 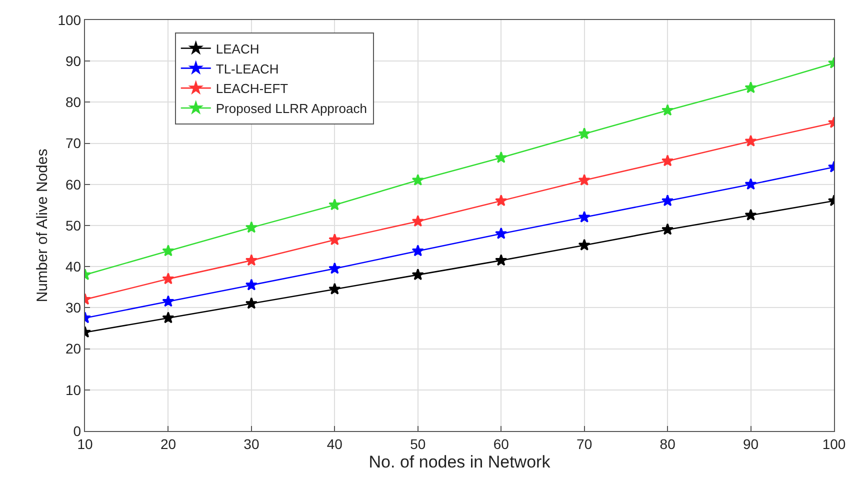 I want to click on y-tick-label: 40, so click(x=74, y=266).